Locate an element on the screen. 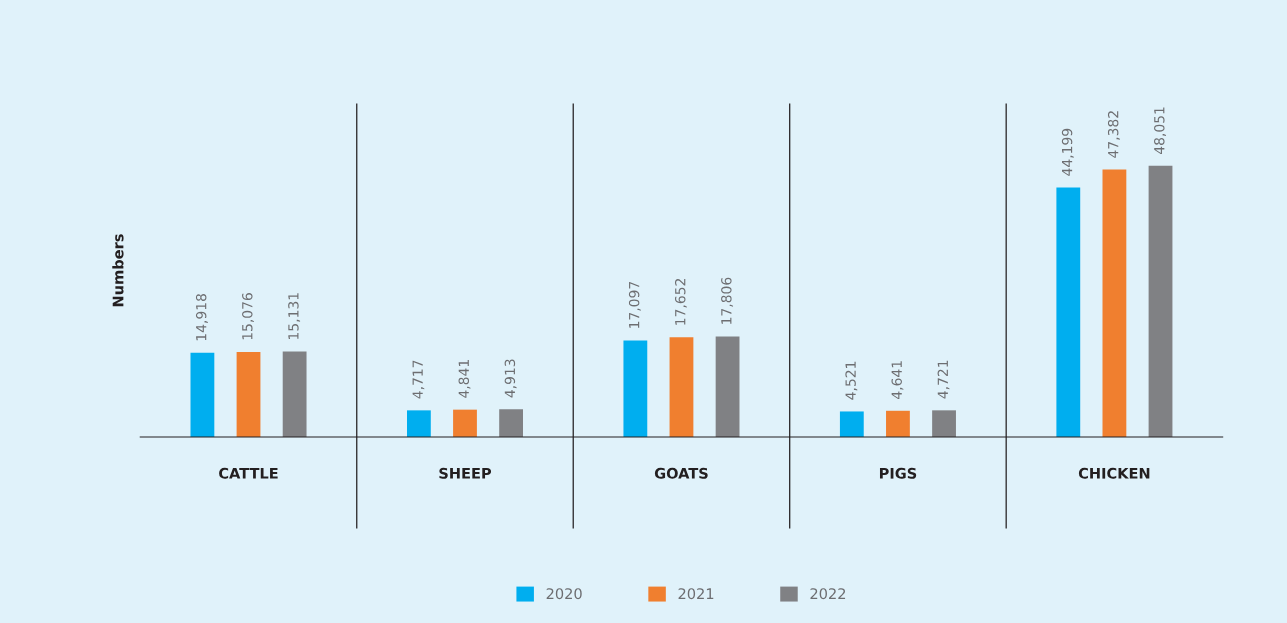 The image size is (1287, 623). data-label: 48,051 is located at coordinates (1160, 131).